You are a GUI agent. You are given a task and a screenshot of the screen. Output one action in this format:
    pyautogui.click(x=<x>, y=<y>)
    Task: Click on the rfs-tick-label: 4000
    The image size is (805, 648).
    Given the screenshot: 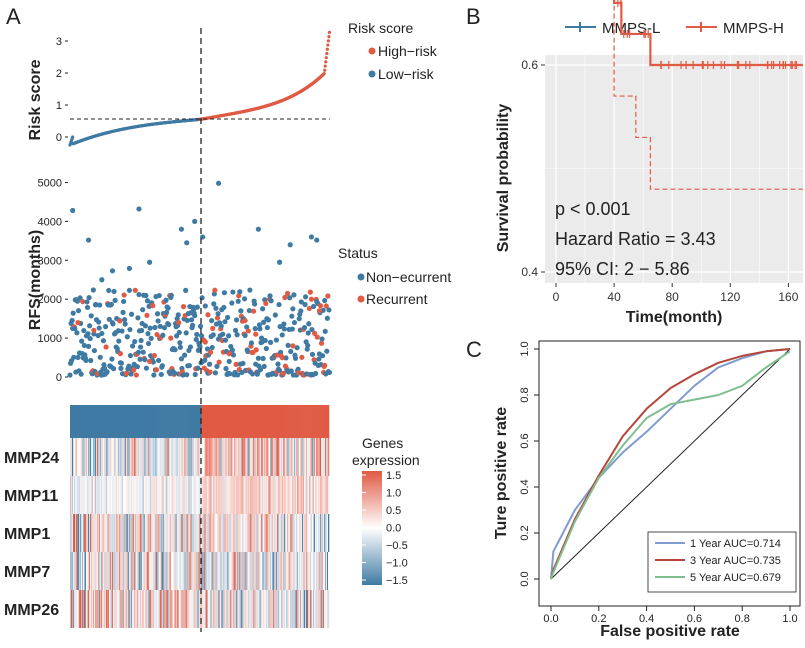 What is the action you would take?
    pyautogui.click(x=50, y=222)
    